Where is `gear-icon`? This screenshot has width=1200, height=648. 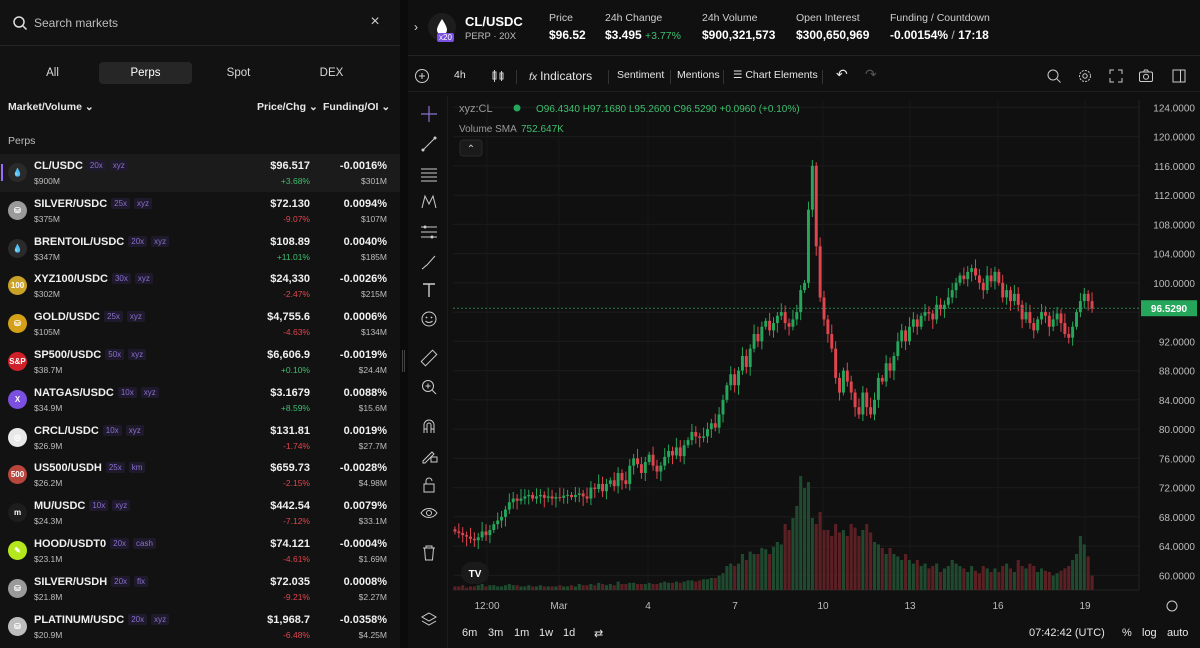
gear-icon is located at coordinates (1085, 76).